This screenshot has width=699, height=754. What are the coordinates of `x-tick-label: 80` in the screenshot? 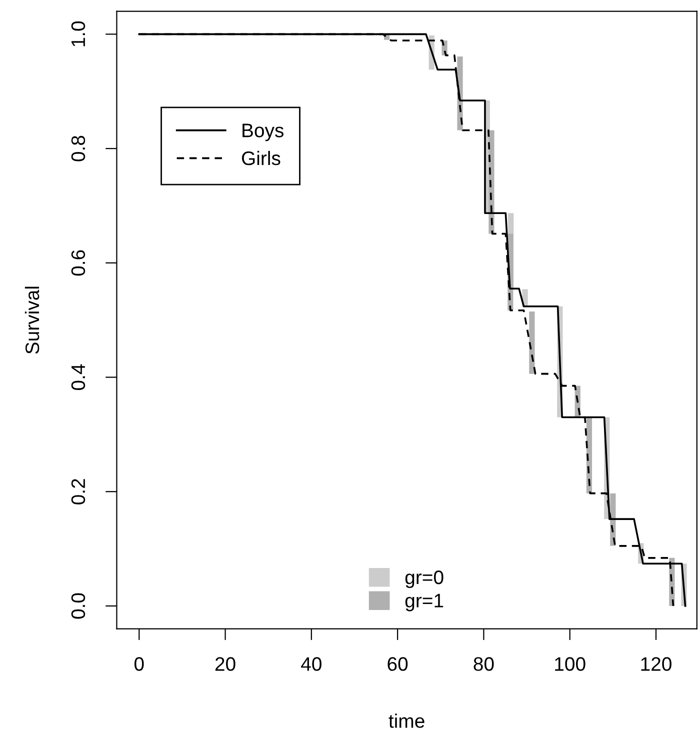 It's located at (484, 664).